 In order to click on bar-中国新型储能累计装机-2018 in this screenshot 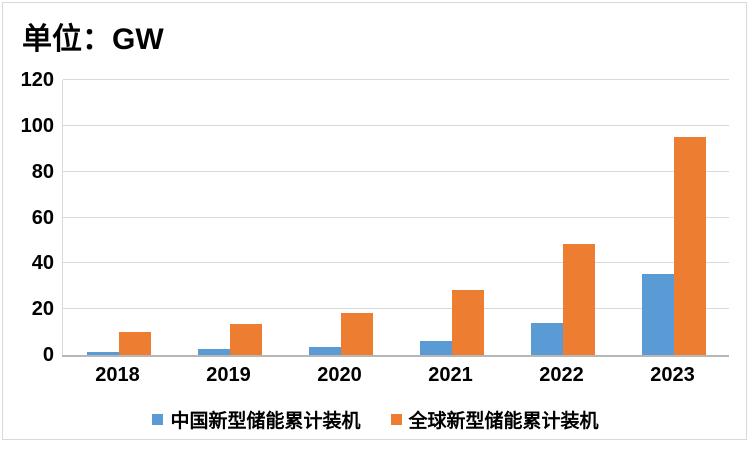, I will do `click(102, 353)`.